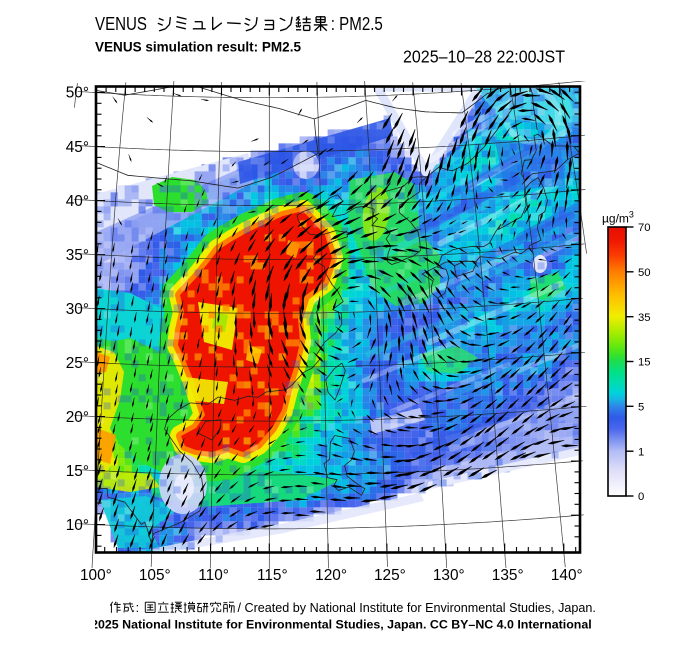 The height and width of the screenshot is (649, 700). Describe the element at coordinates (272, 575) in the screenshot. I see `svg-text: 115°` at that location.